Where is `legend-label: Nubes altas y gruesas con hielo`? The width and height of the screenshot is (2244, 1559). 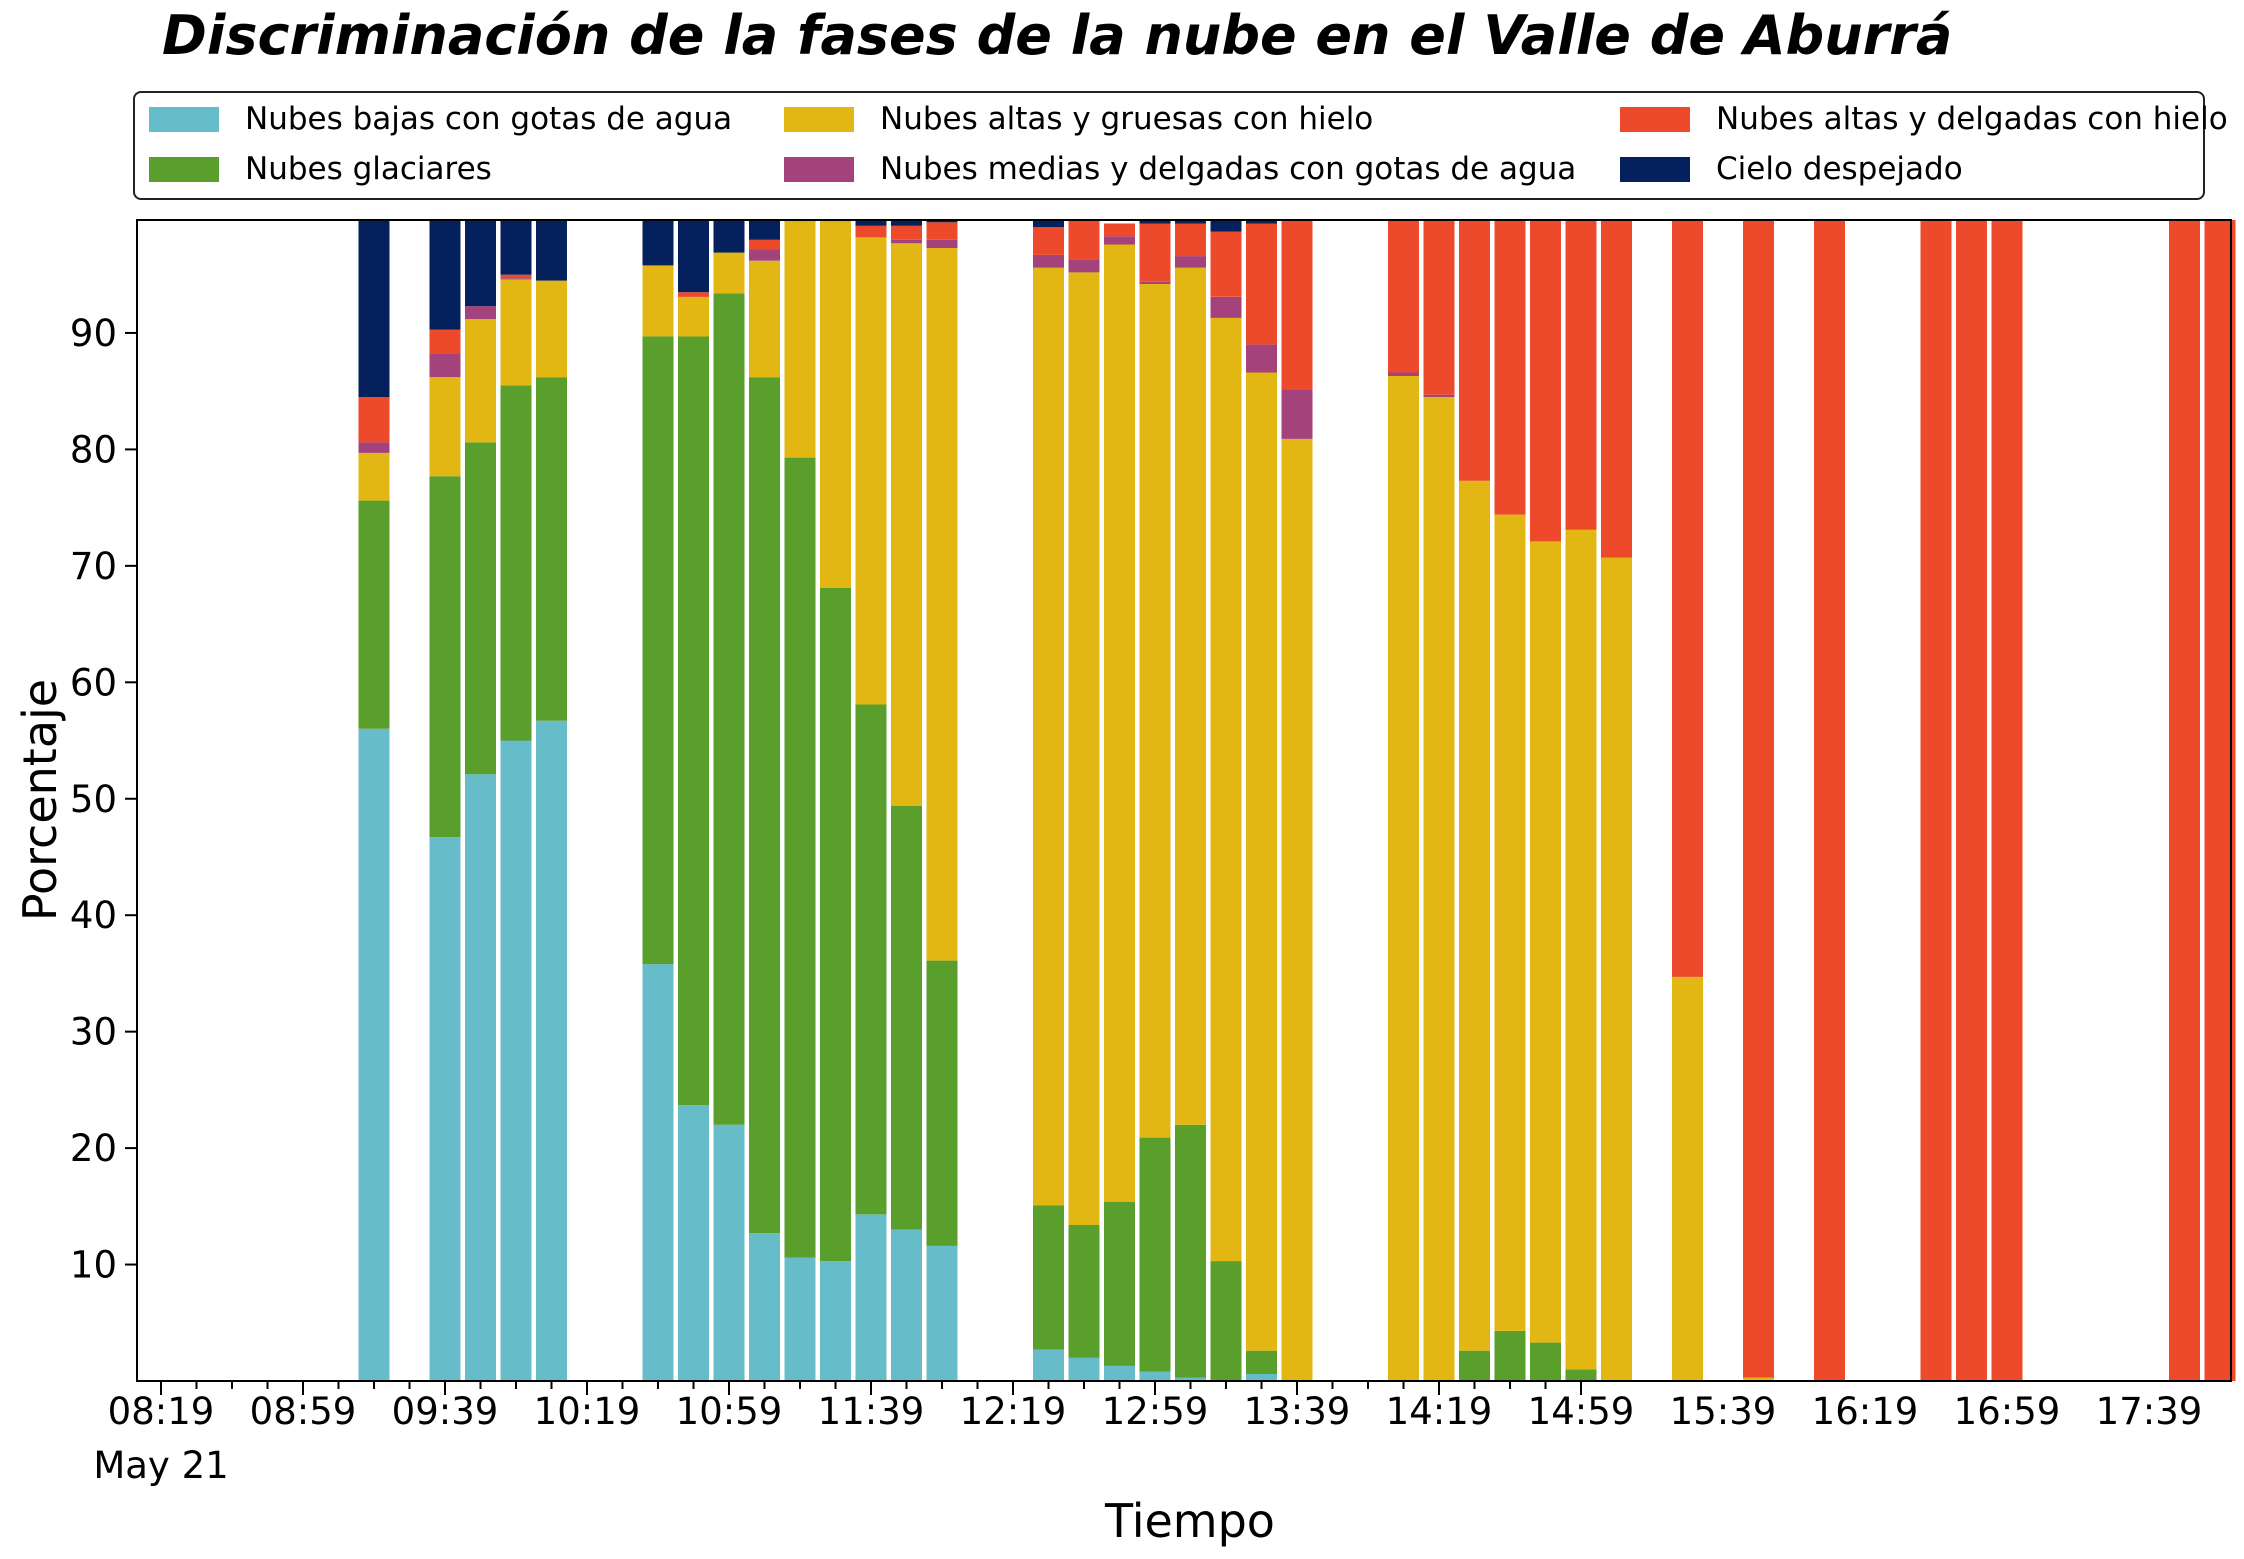
legend-label: Nubes altas y gruesas con hielo is located at coordinates (1127, 119).